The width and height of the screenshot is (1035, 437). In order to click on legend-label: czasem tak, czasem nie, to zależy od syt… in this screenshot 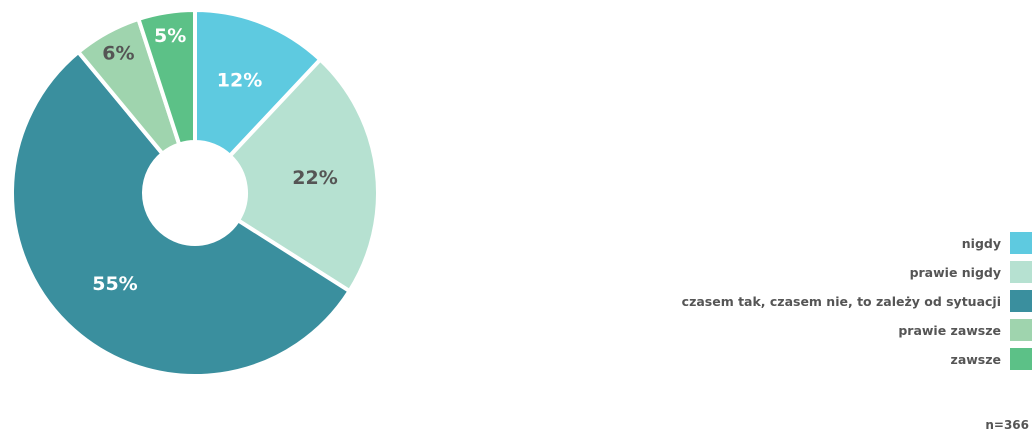, I will do `click(841, 301)`.